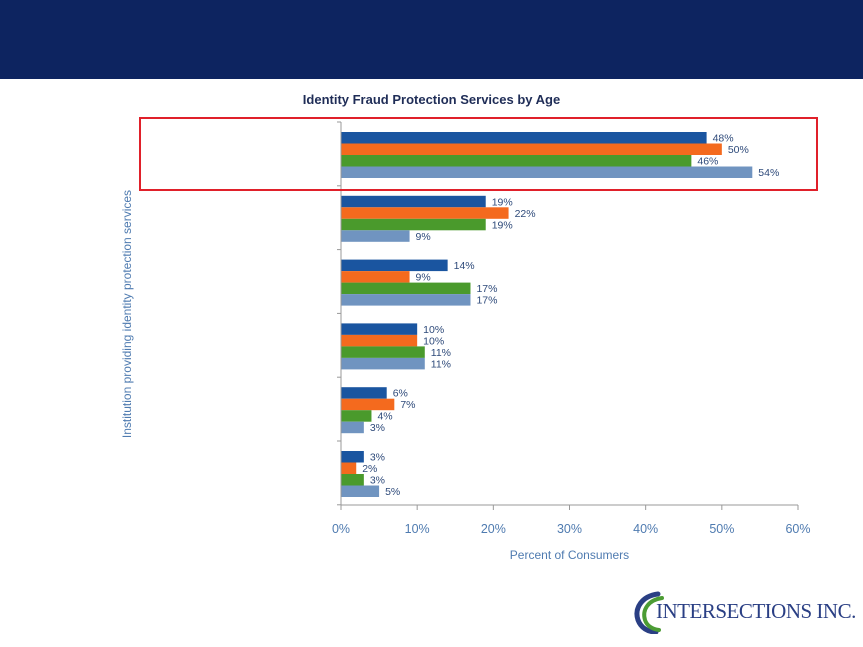  What do you see at coordinates (464, 266) in the screenshot?
I see `data-label: 14%` at bounding box center [464, 266].